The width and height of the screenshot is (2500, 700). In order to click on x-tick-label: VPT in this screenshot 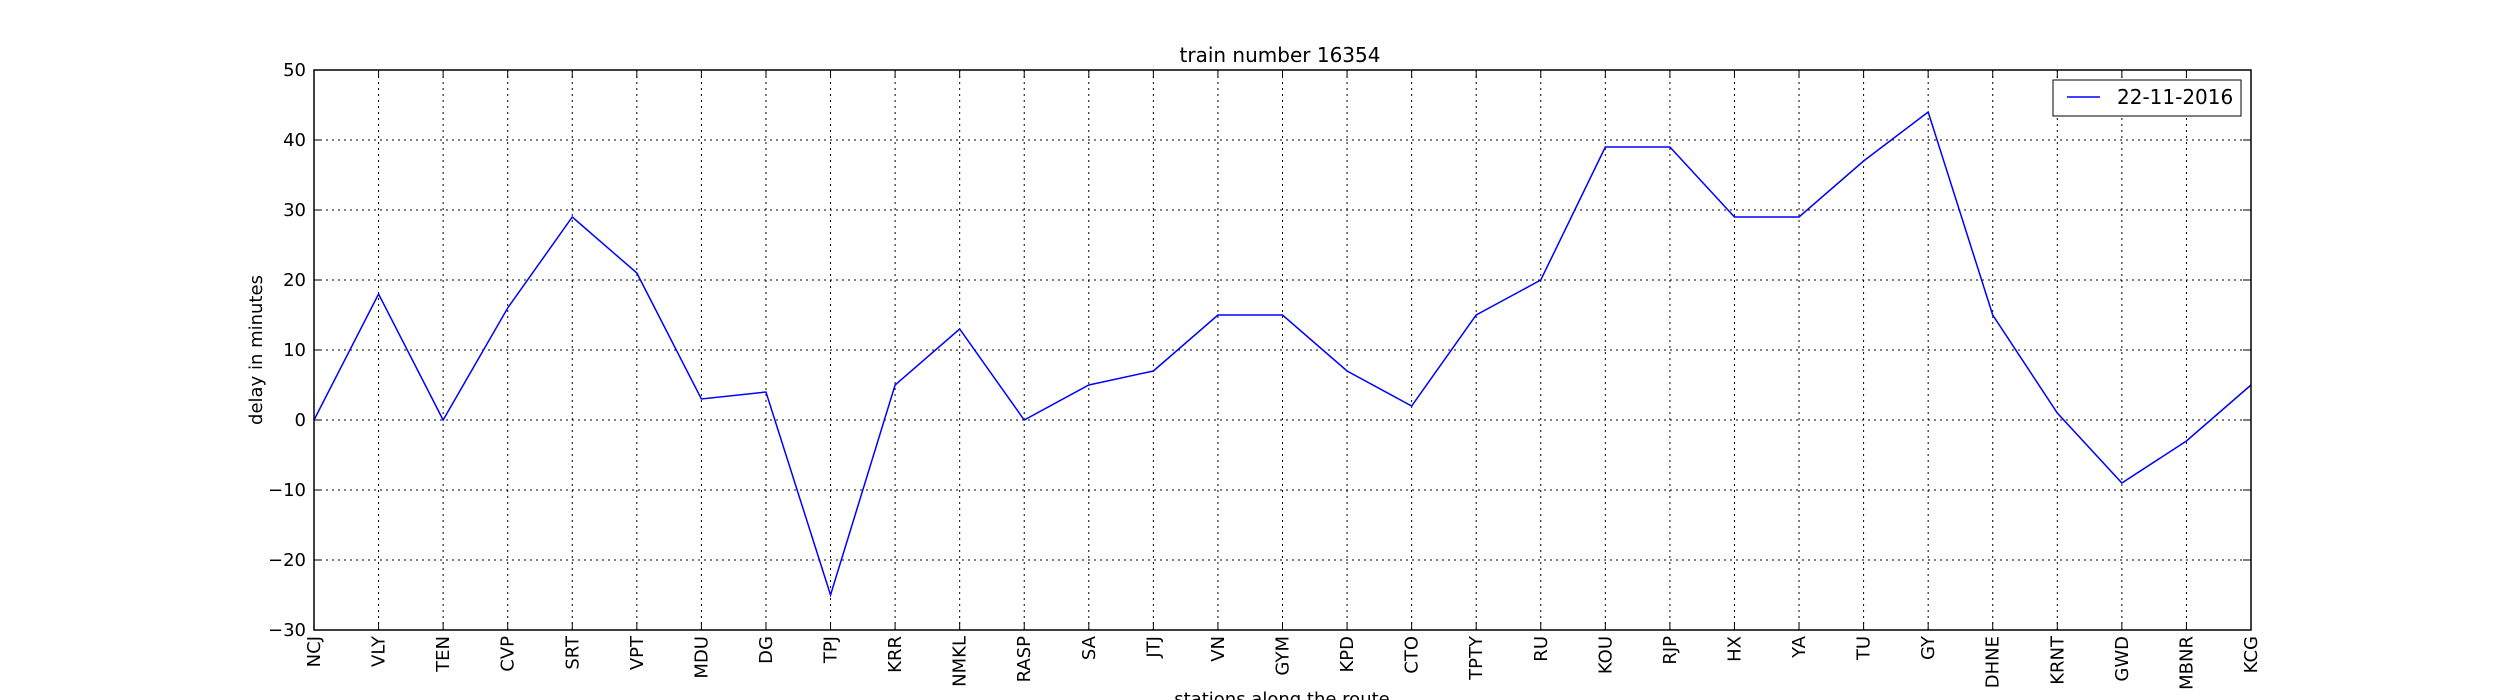, I will do `click(637, 652)`.